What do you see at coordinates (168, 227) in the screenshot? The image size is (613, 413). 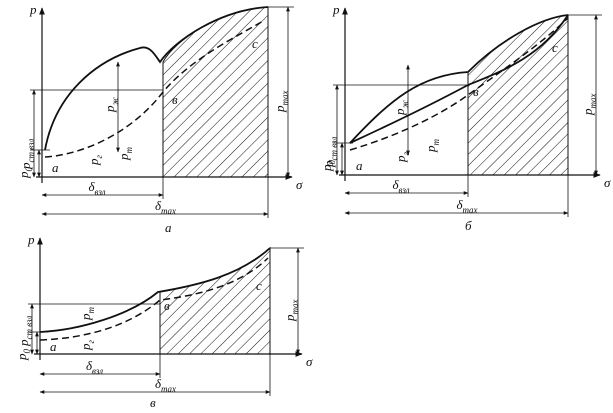 I see `panel-caption: а` at bounding box center [168, 227].